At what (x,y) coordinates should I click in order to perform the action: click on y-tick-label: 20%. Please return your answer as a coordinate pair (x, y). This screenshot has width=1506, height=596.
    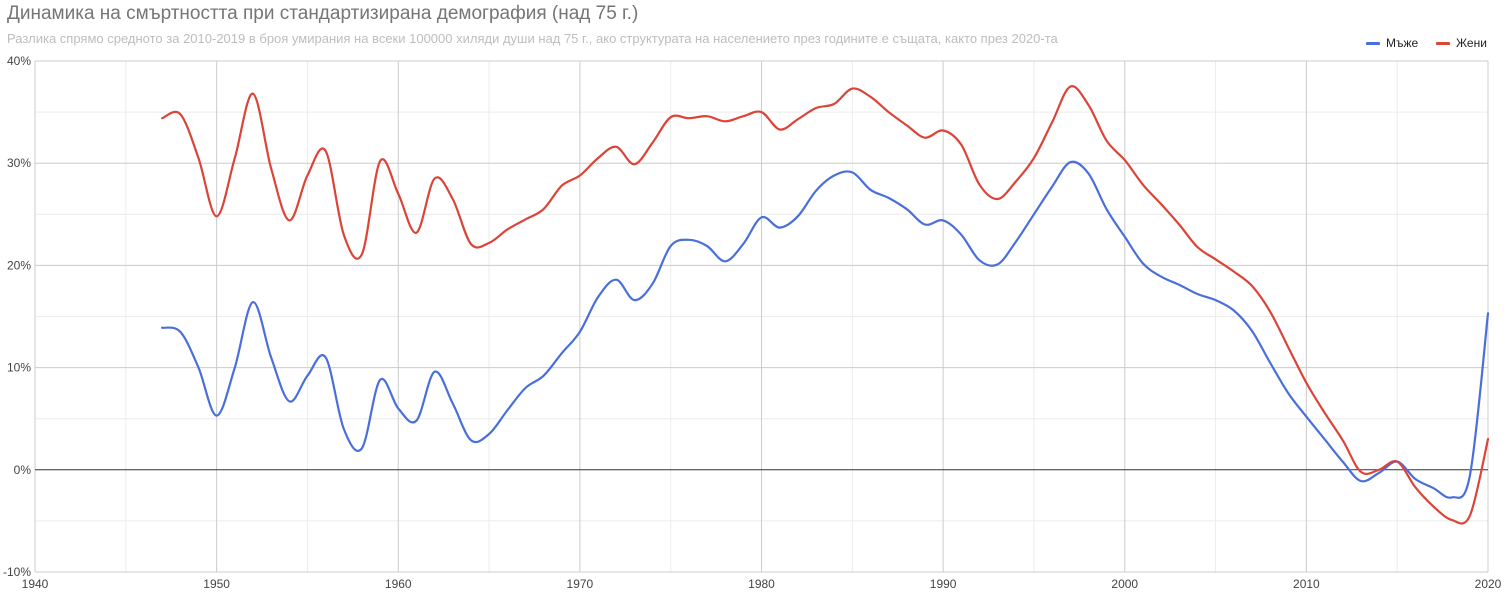
    Looking at the image, I should click on (19, 265).